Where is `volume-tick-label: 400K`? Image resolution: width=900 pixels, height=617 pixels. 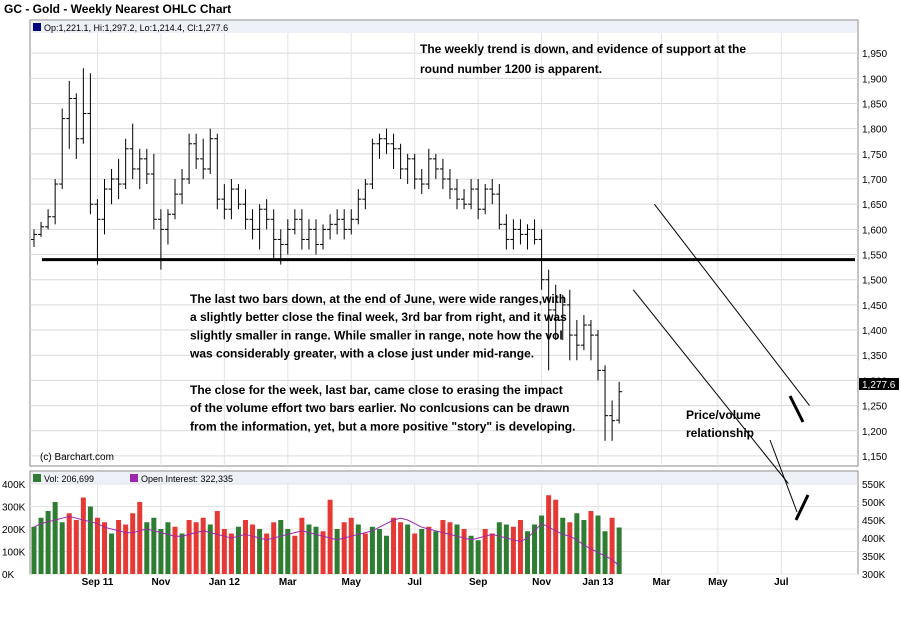
volume-tick-label: 400K is located at coordinates (14, 485).